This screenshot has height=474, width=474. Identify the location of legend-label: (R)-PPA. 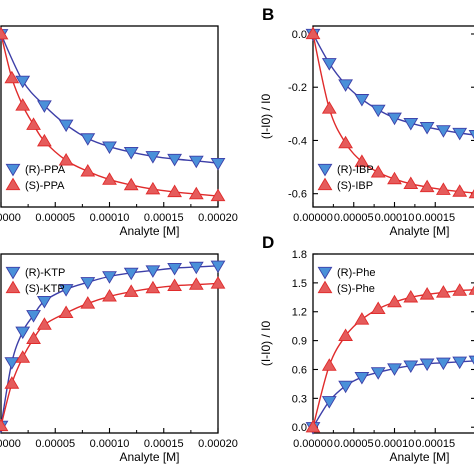
(45, 170).